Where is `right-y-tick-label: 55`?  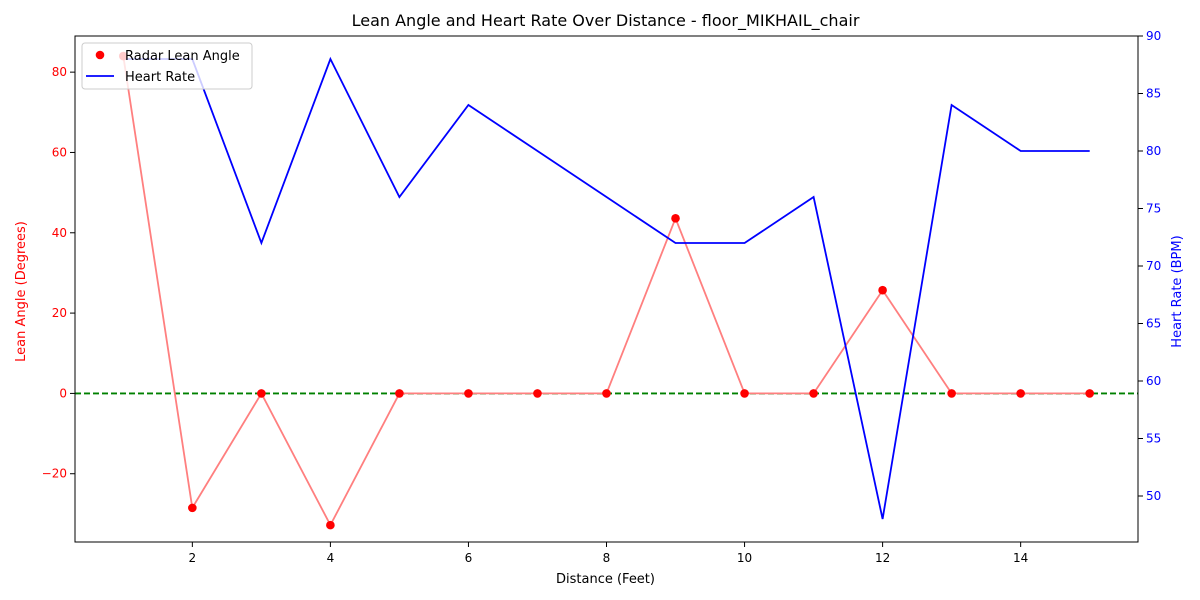
right-y-tick-label: 55 is located at coordinates (1153, 439).